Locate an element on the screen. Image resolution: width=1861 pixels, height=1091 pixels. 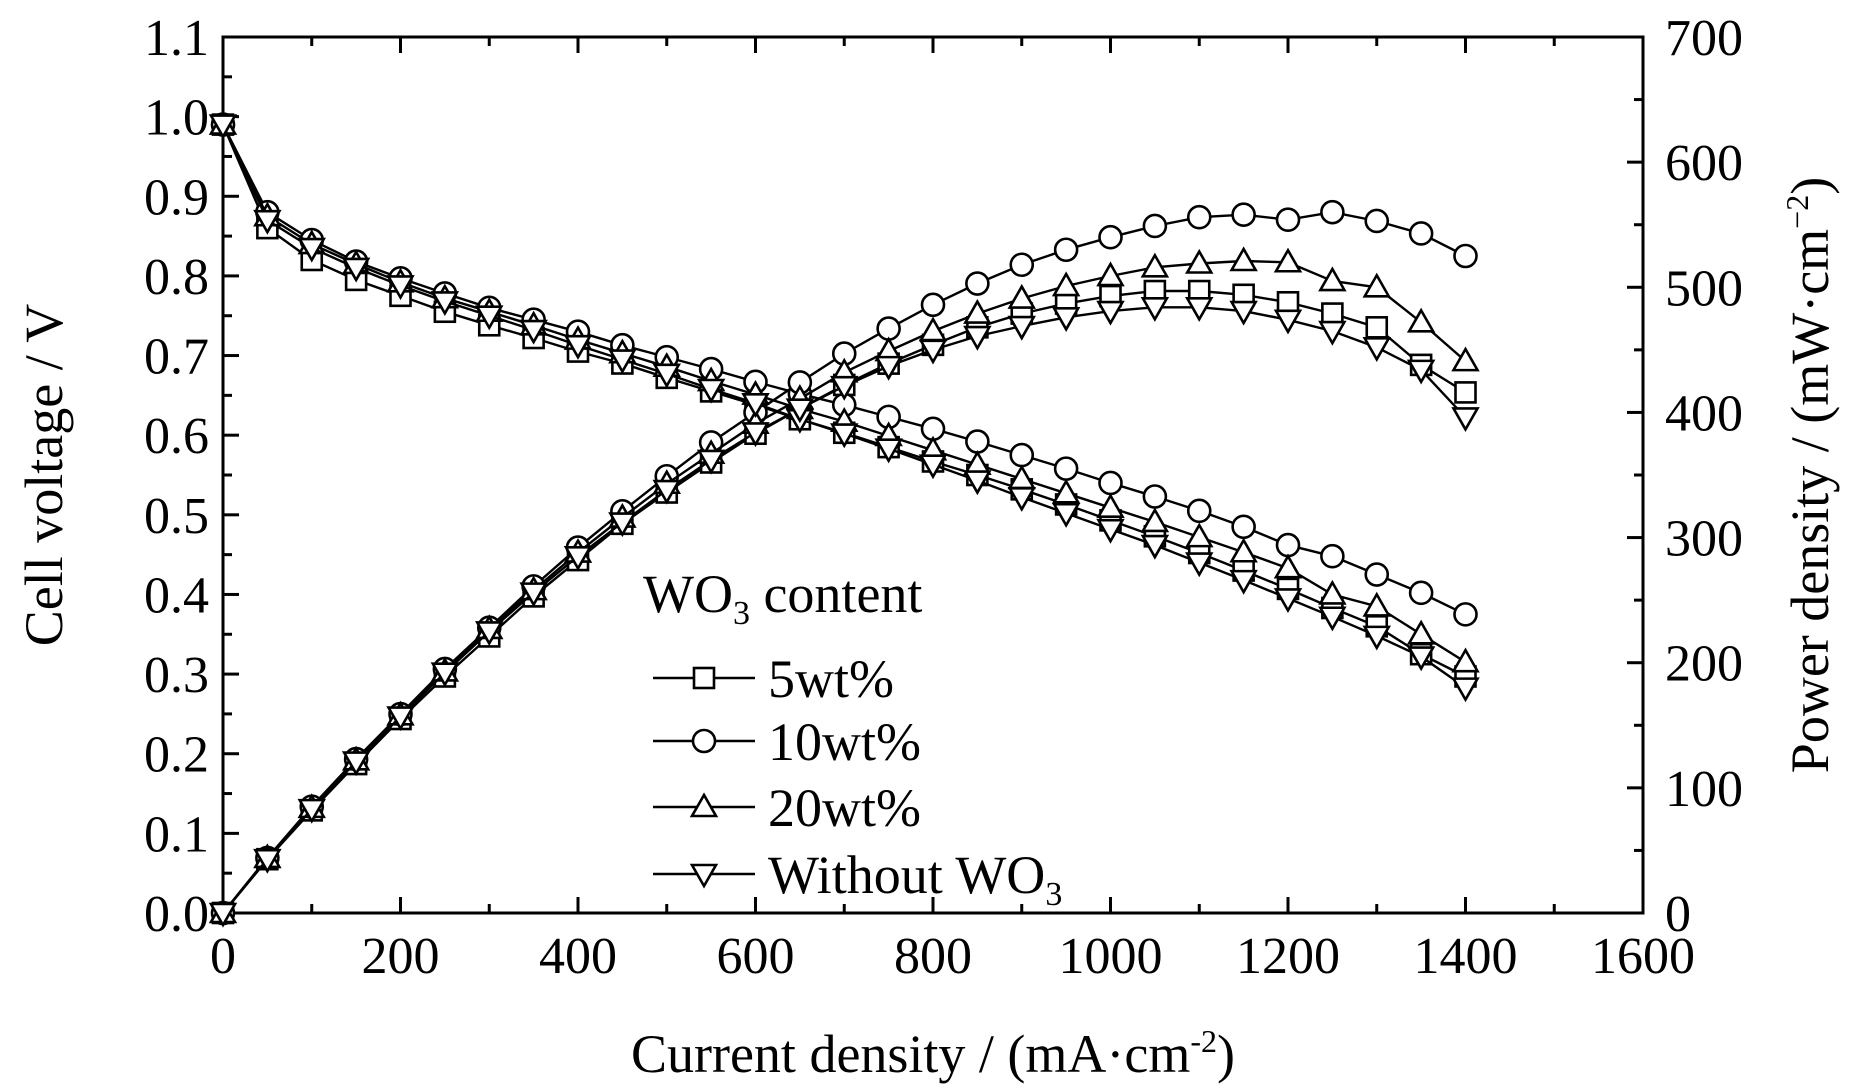
y-left-tick-label-0.5: 0.5 is located at coordinates (176, 516).